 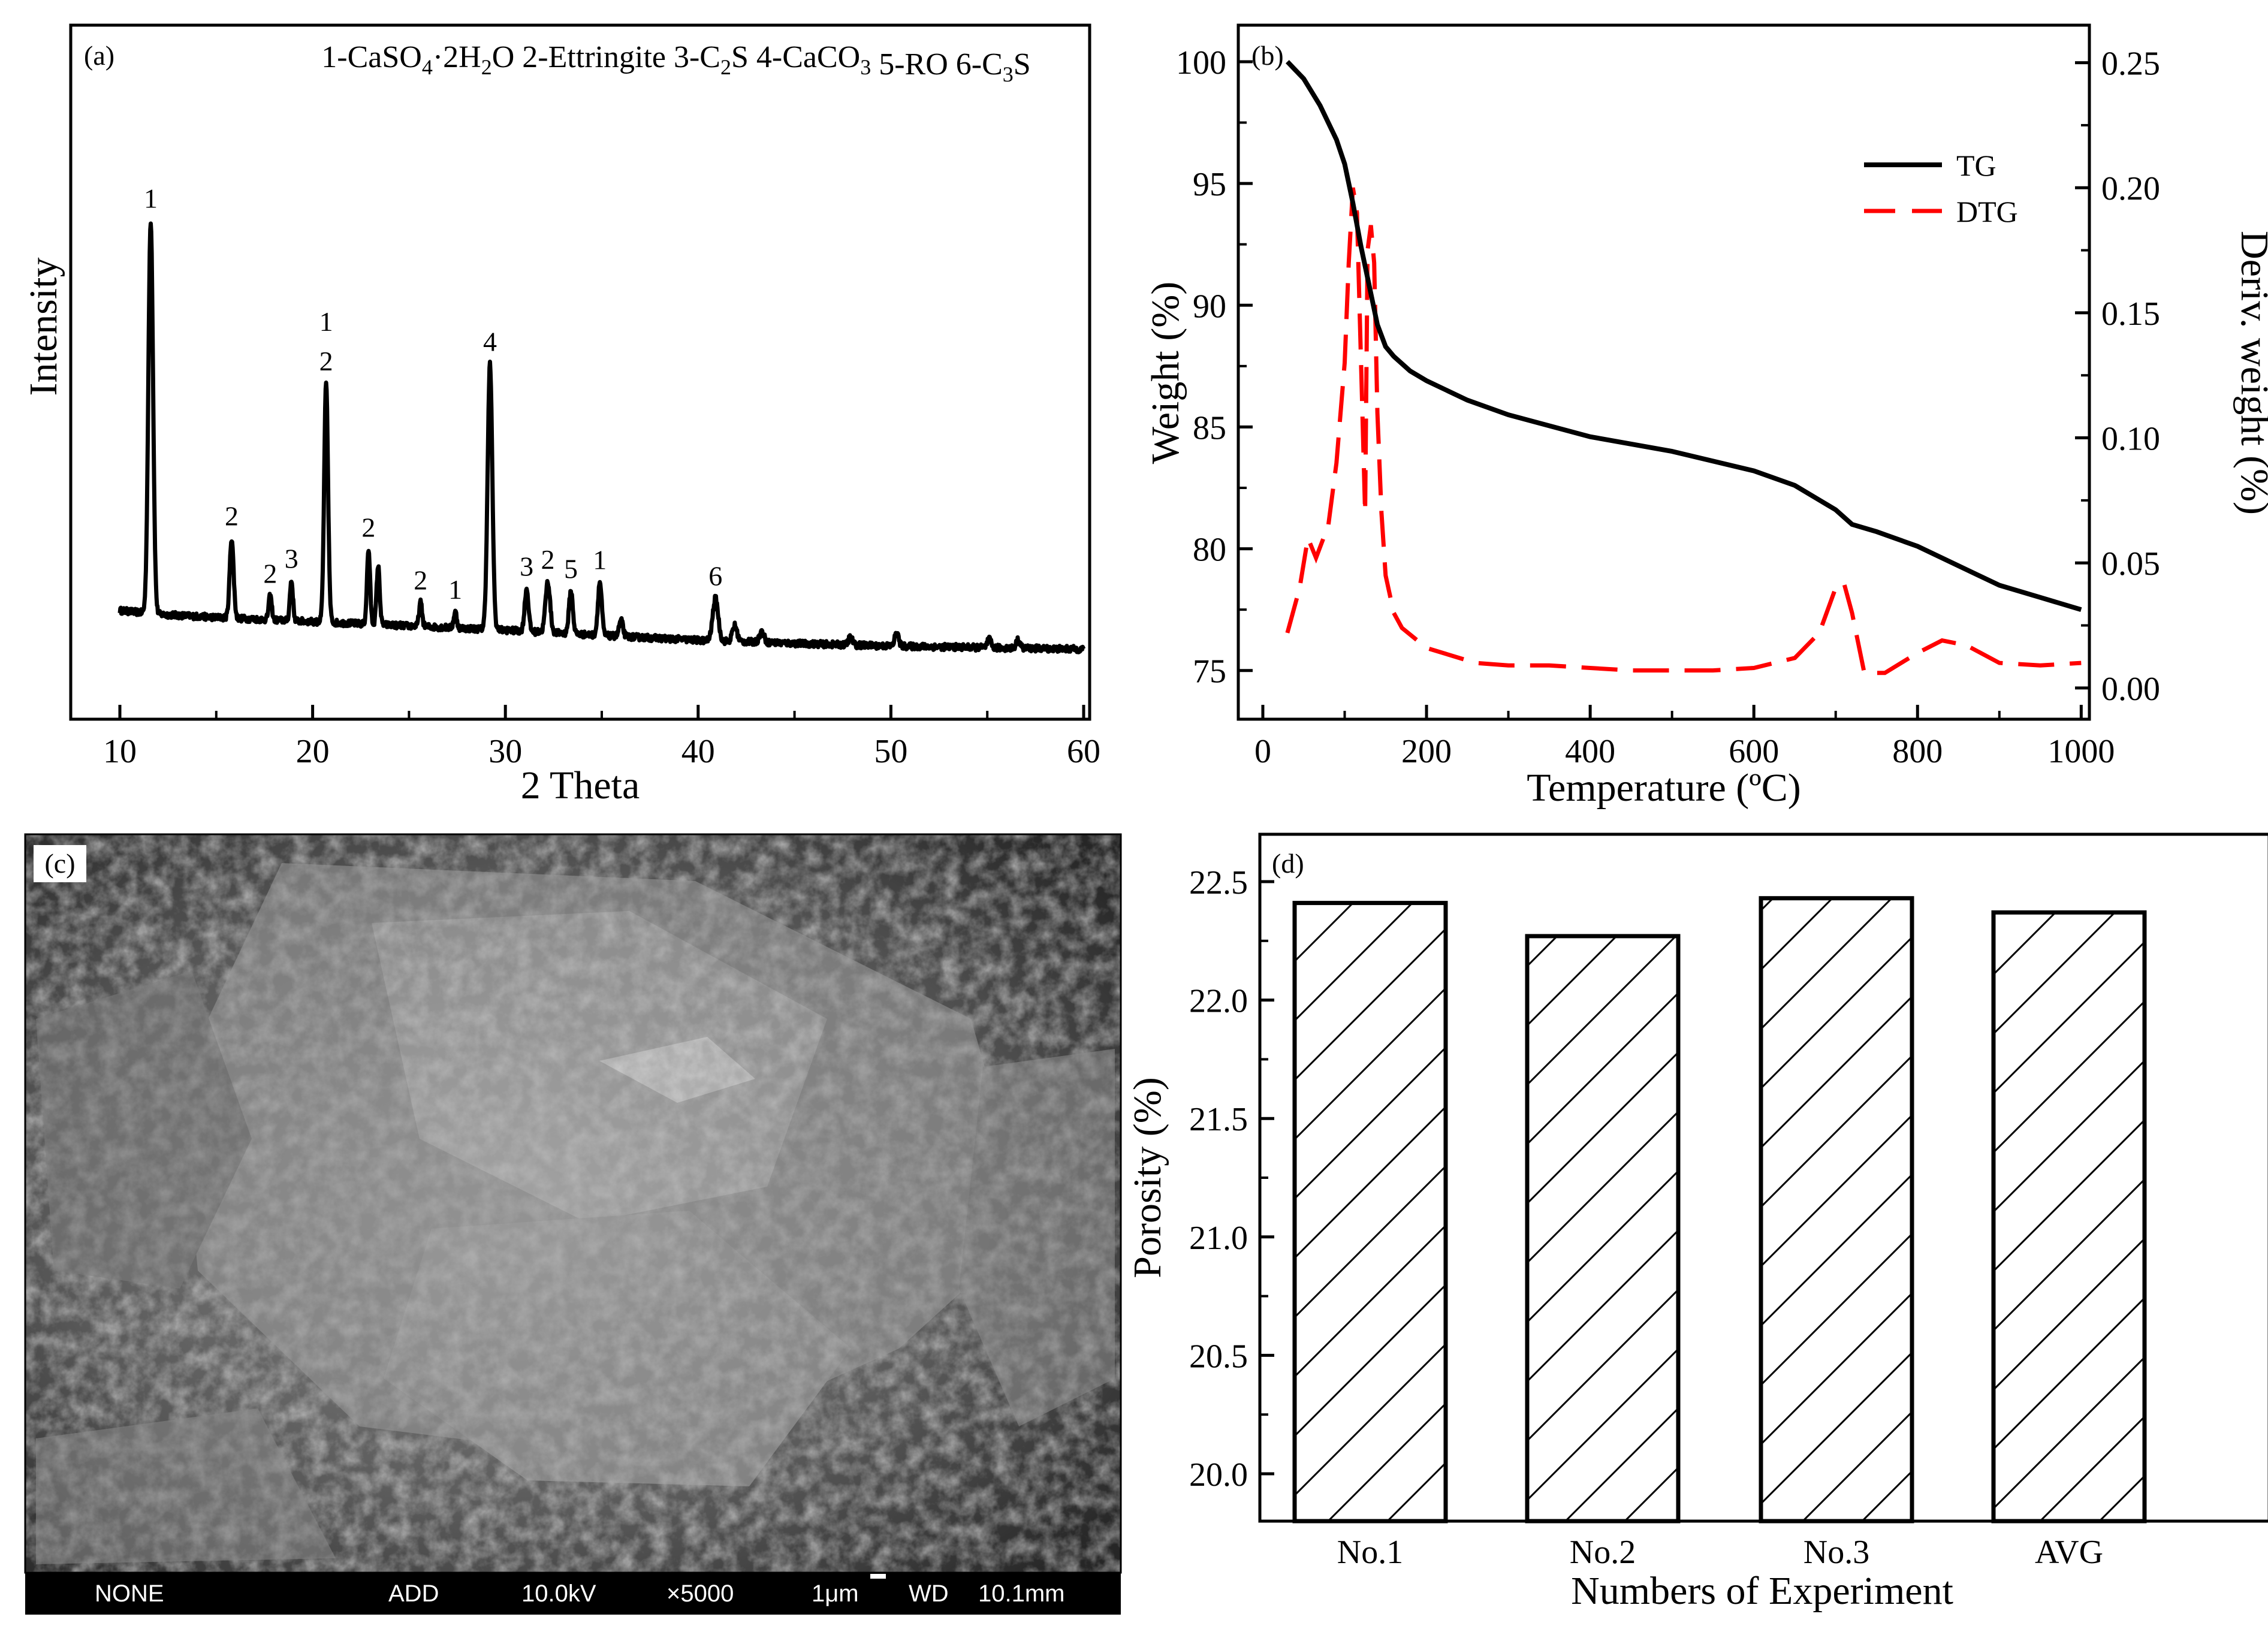 I want to click on xrd-x-tick-label: 40, so click(x=698, y=751).